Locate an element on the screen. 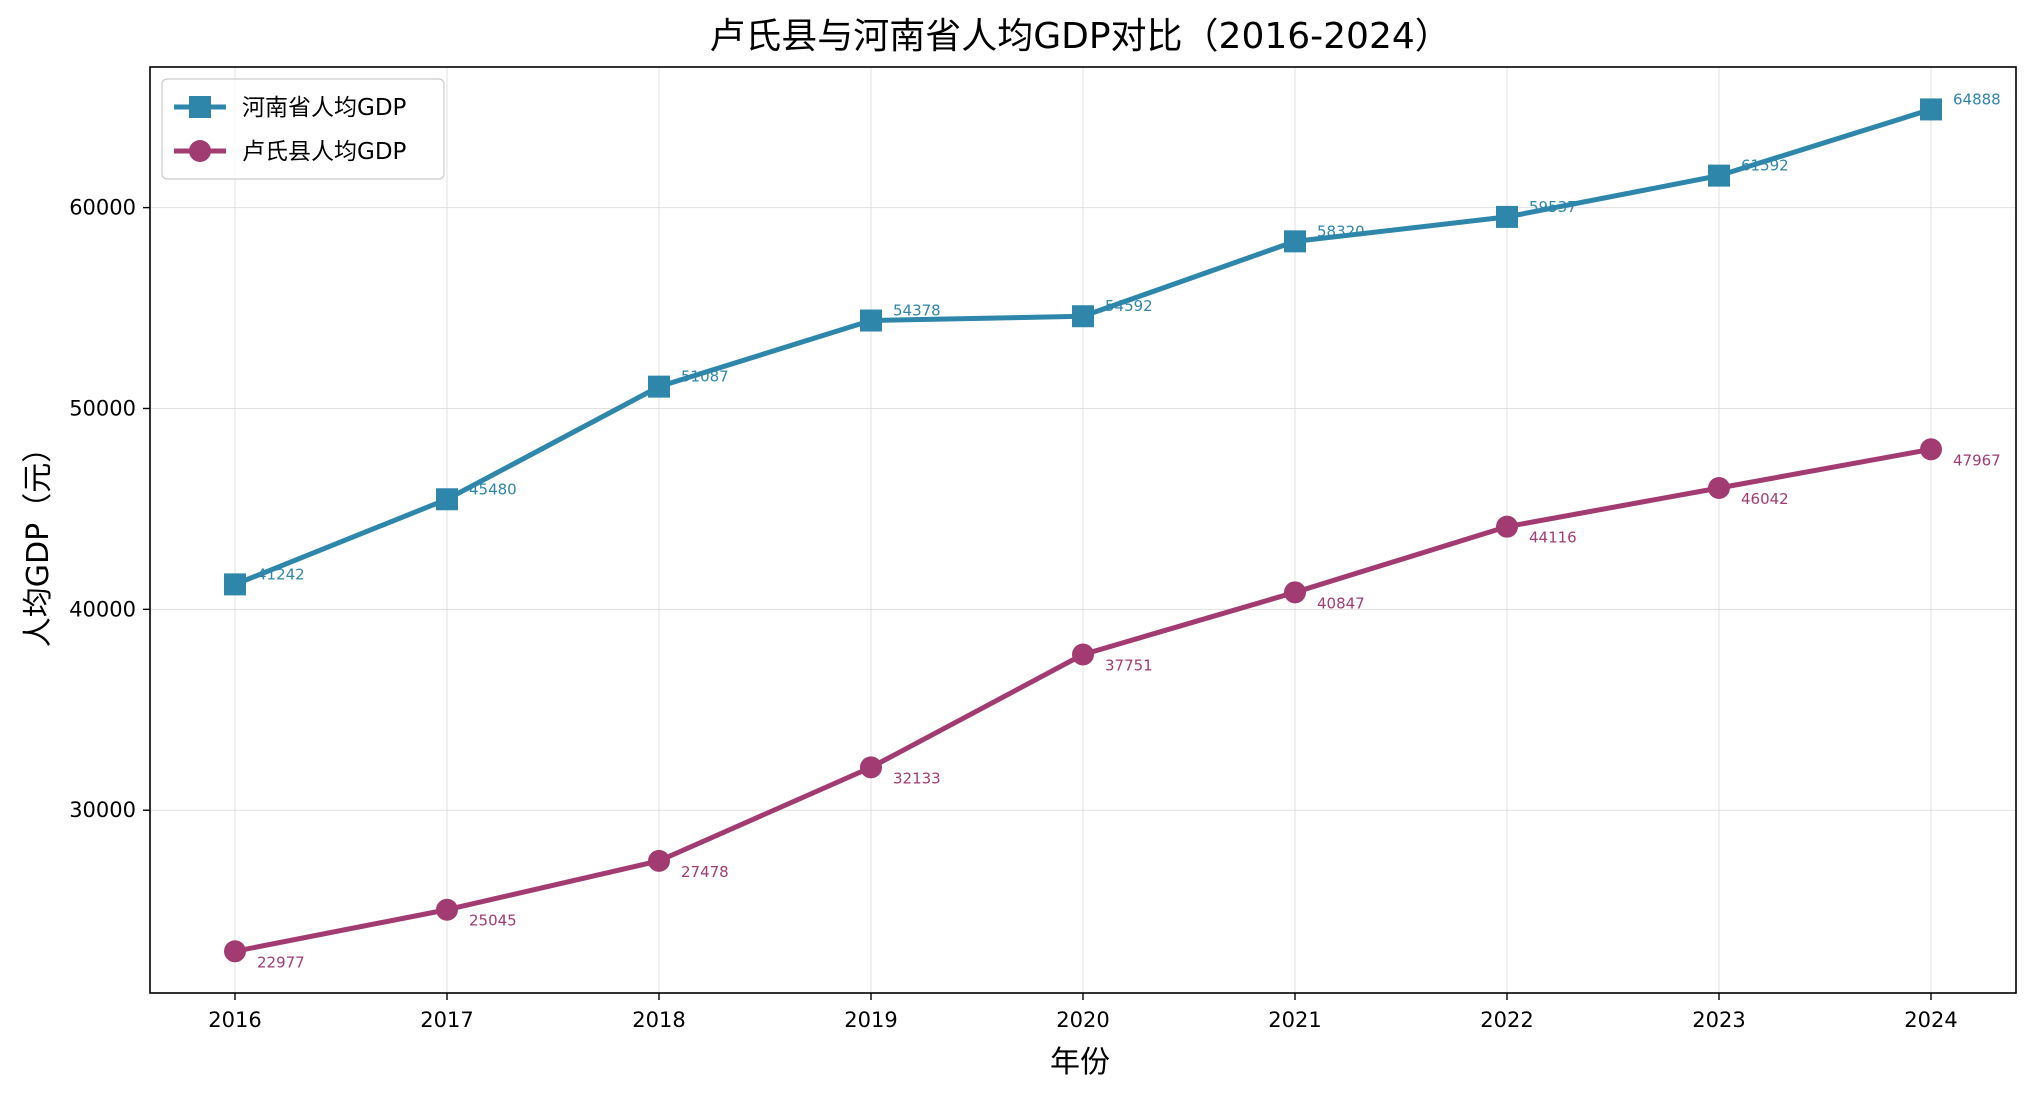 The width and height of the screenshot is (2029, 1094). x-tick-label: 2017 is located at coordinates (446, 1020).